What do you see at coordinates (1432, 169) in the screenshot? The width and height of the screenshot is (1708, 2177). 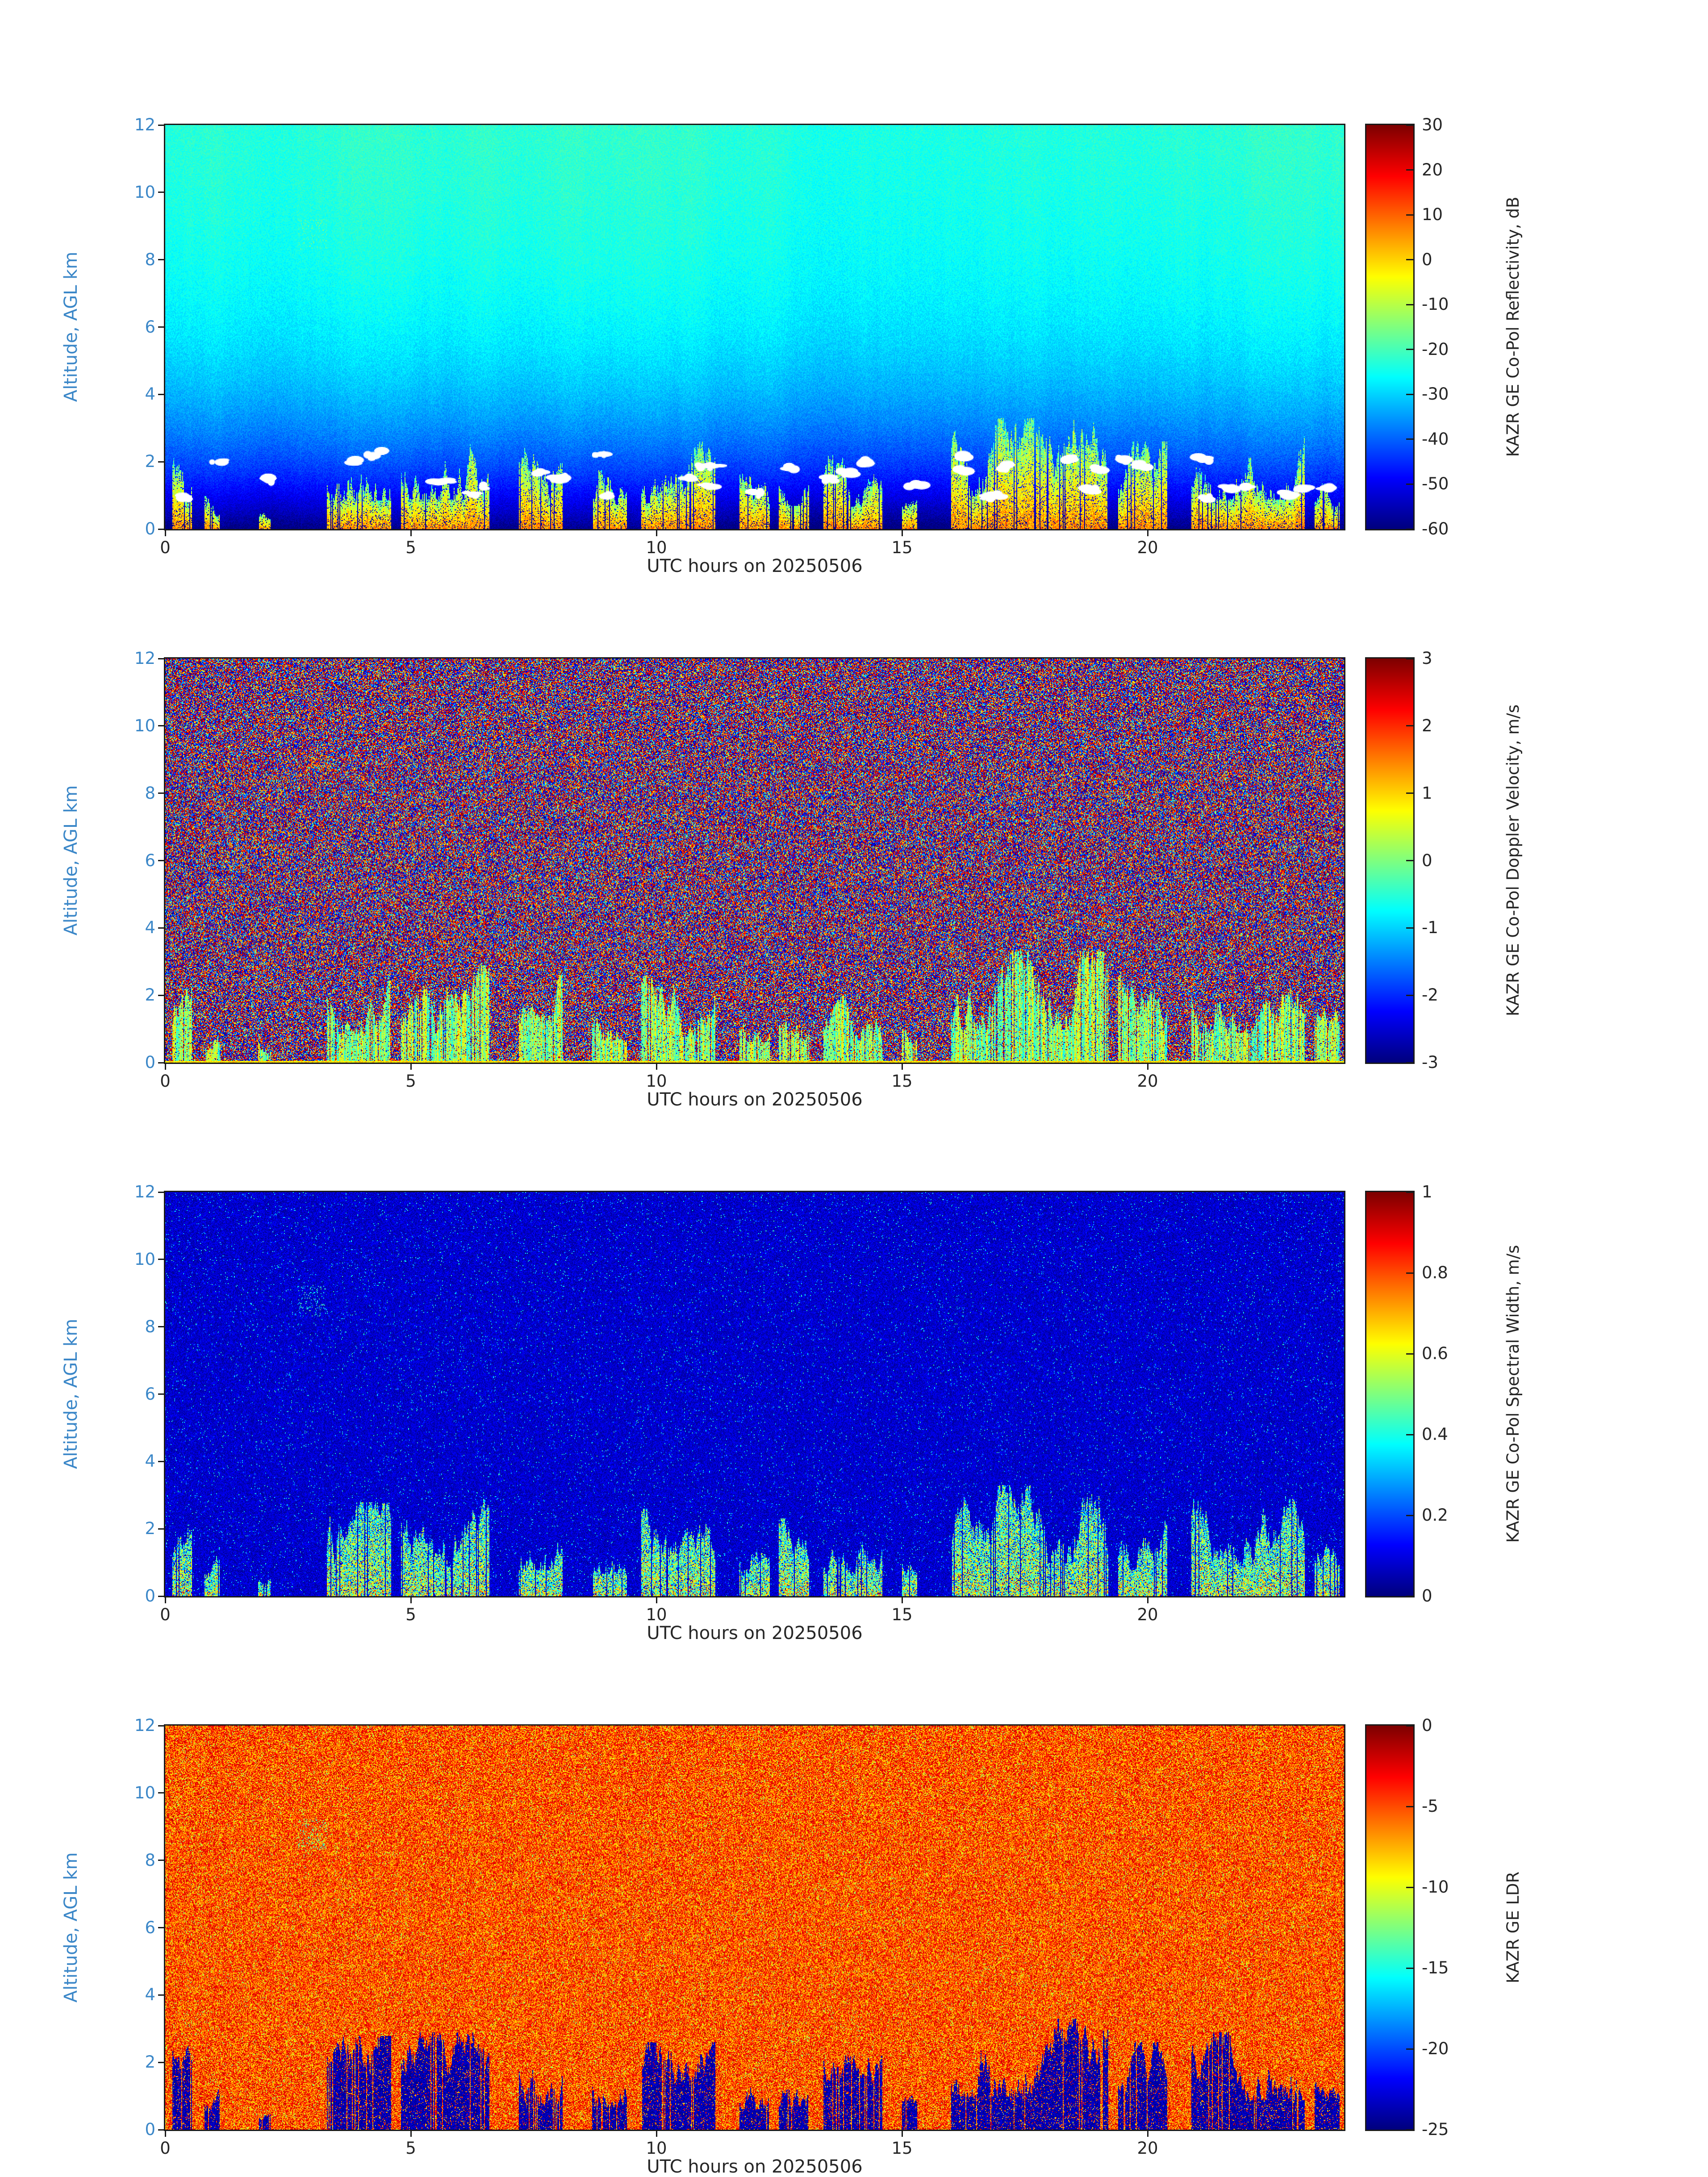 I see `colorbar-tick-label: 20` at bounding box center [1432, 169].